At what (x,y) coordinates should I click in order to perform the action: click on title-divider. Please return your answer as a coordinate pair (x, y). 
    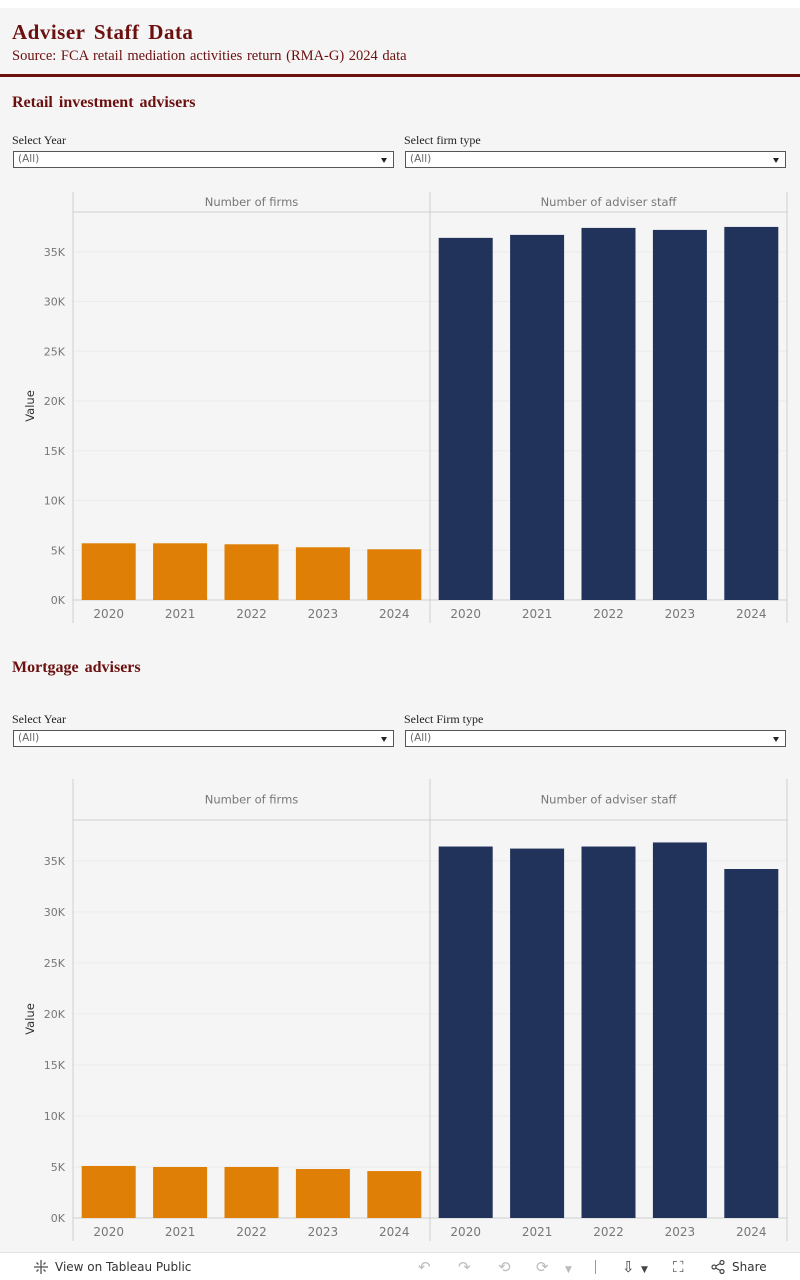
    Looking at the image, I should click on (400, 75).